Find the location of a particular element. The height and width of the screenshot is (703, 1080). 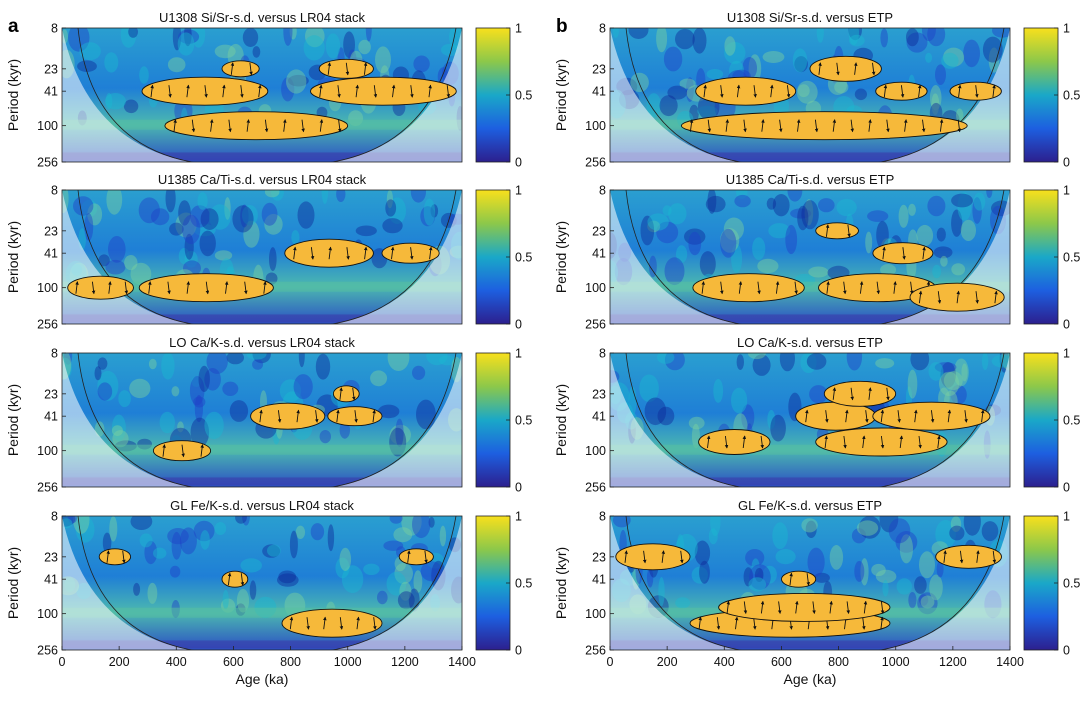

panel-title: U1385 Ca/Ti-s.d. versus ETP is located at coordinates (810, 179).